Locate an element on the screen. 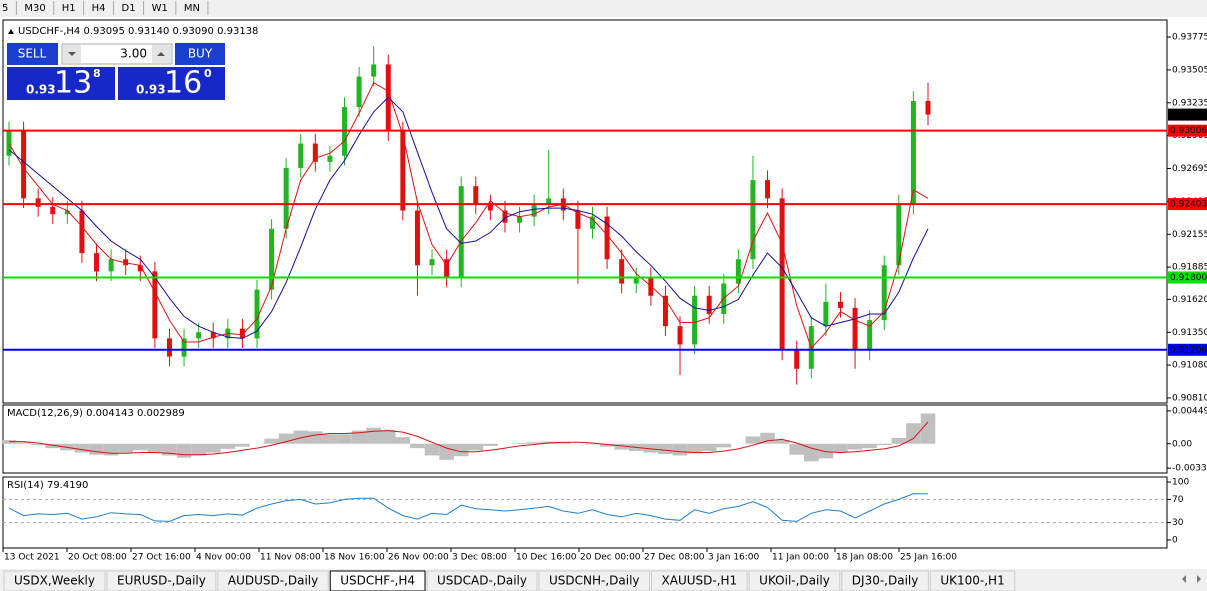 Image resolution: width=1207 pixels, height=591 pixels. y-tick-label: 0.91620 is located at coordinates (1189, 300).